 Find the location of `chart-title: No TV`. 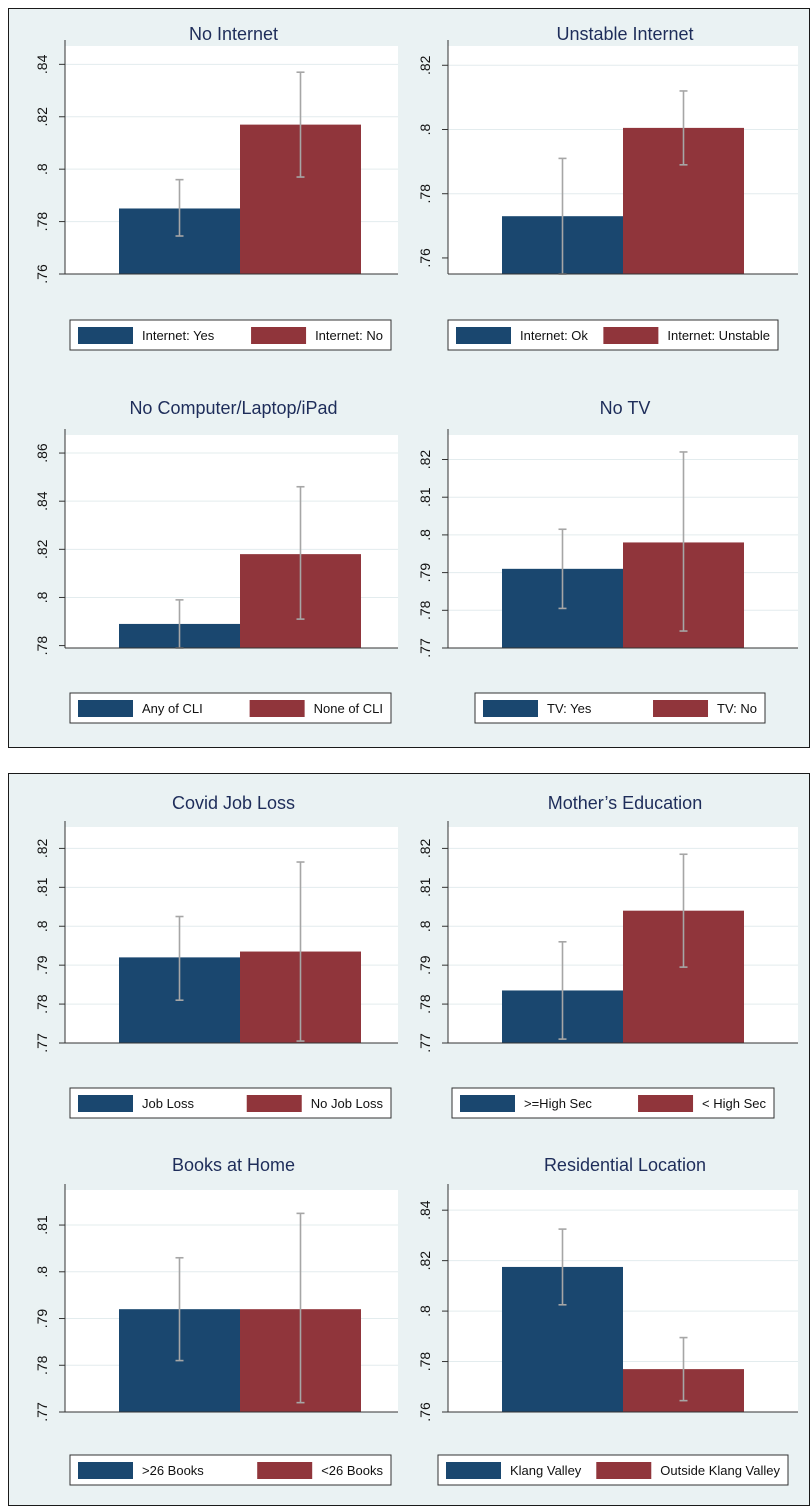

chart-title: No TV is located at coordinates (625, 408).